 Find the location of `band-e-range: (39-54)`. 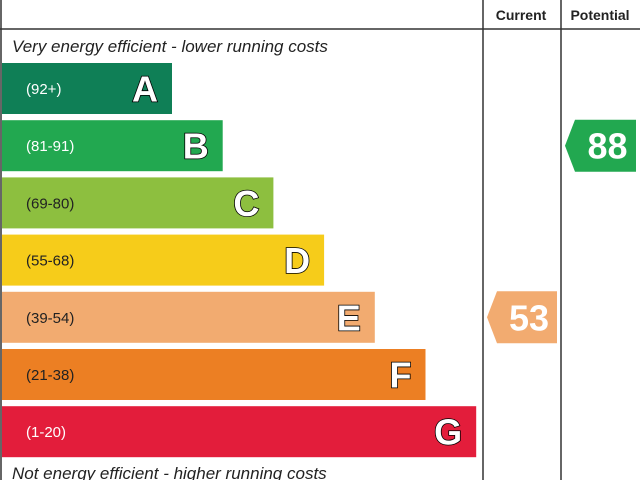

band-e-range: (39-54) is located at coordinates (50, 318).